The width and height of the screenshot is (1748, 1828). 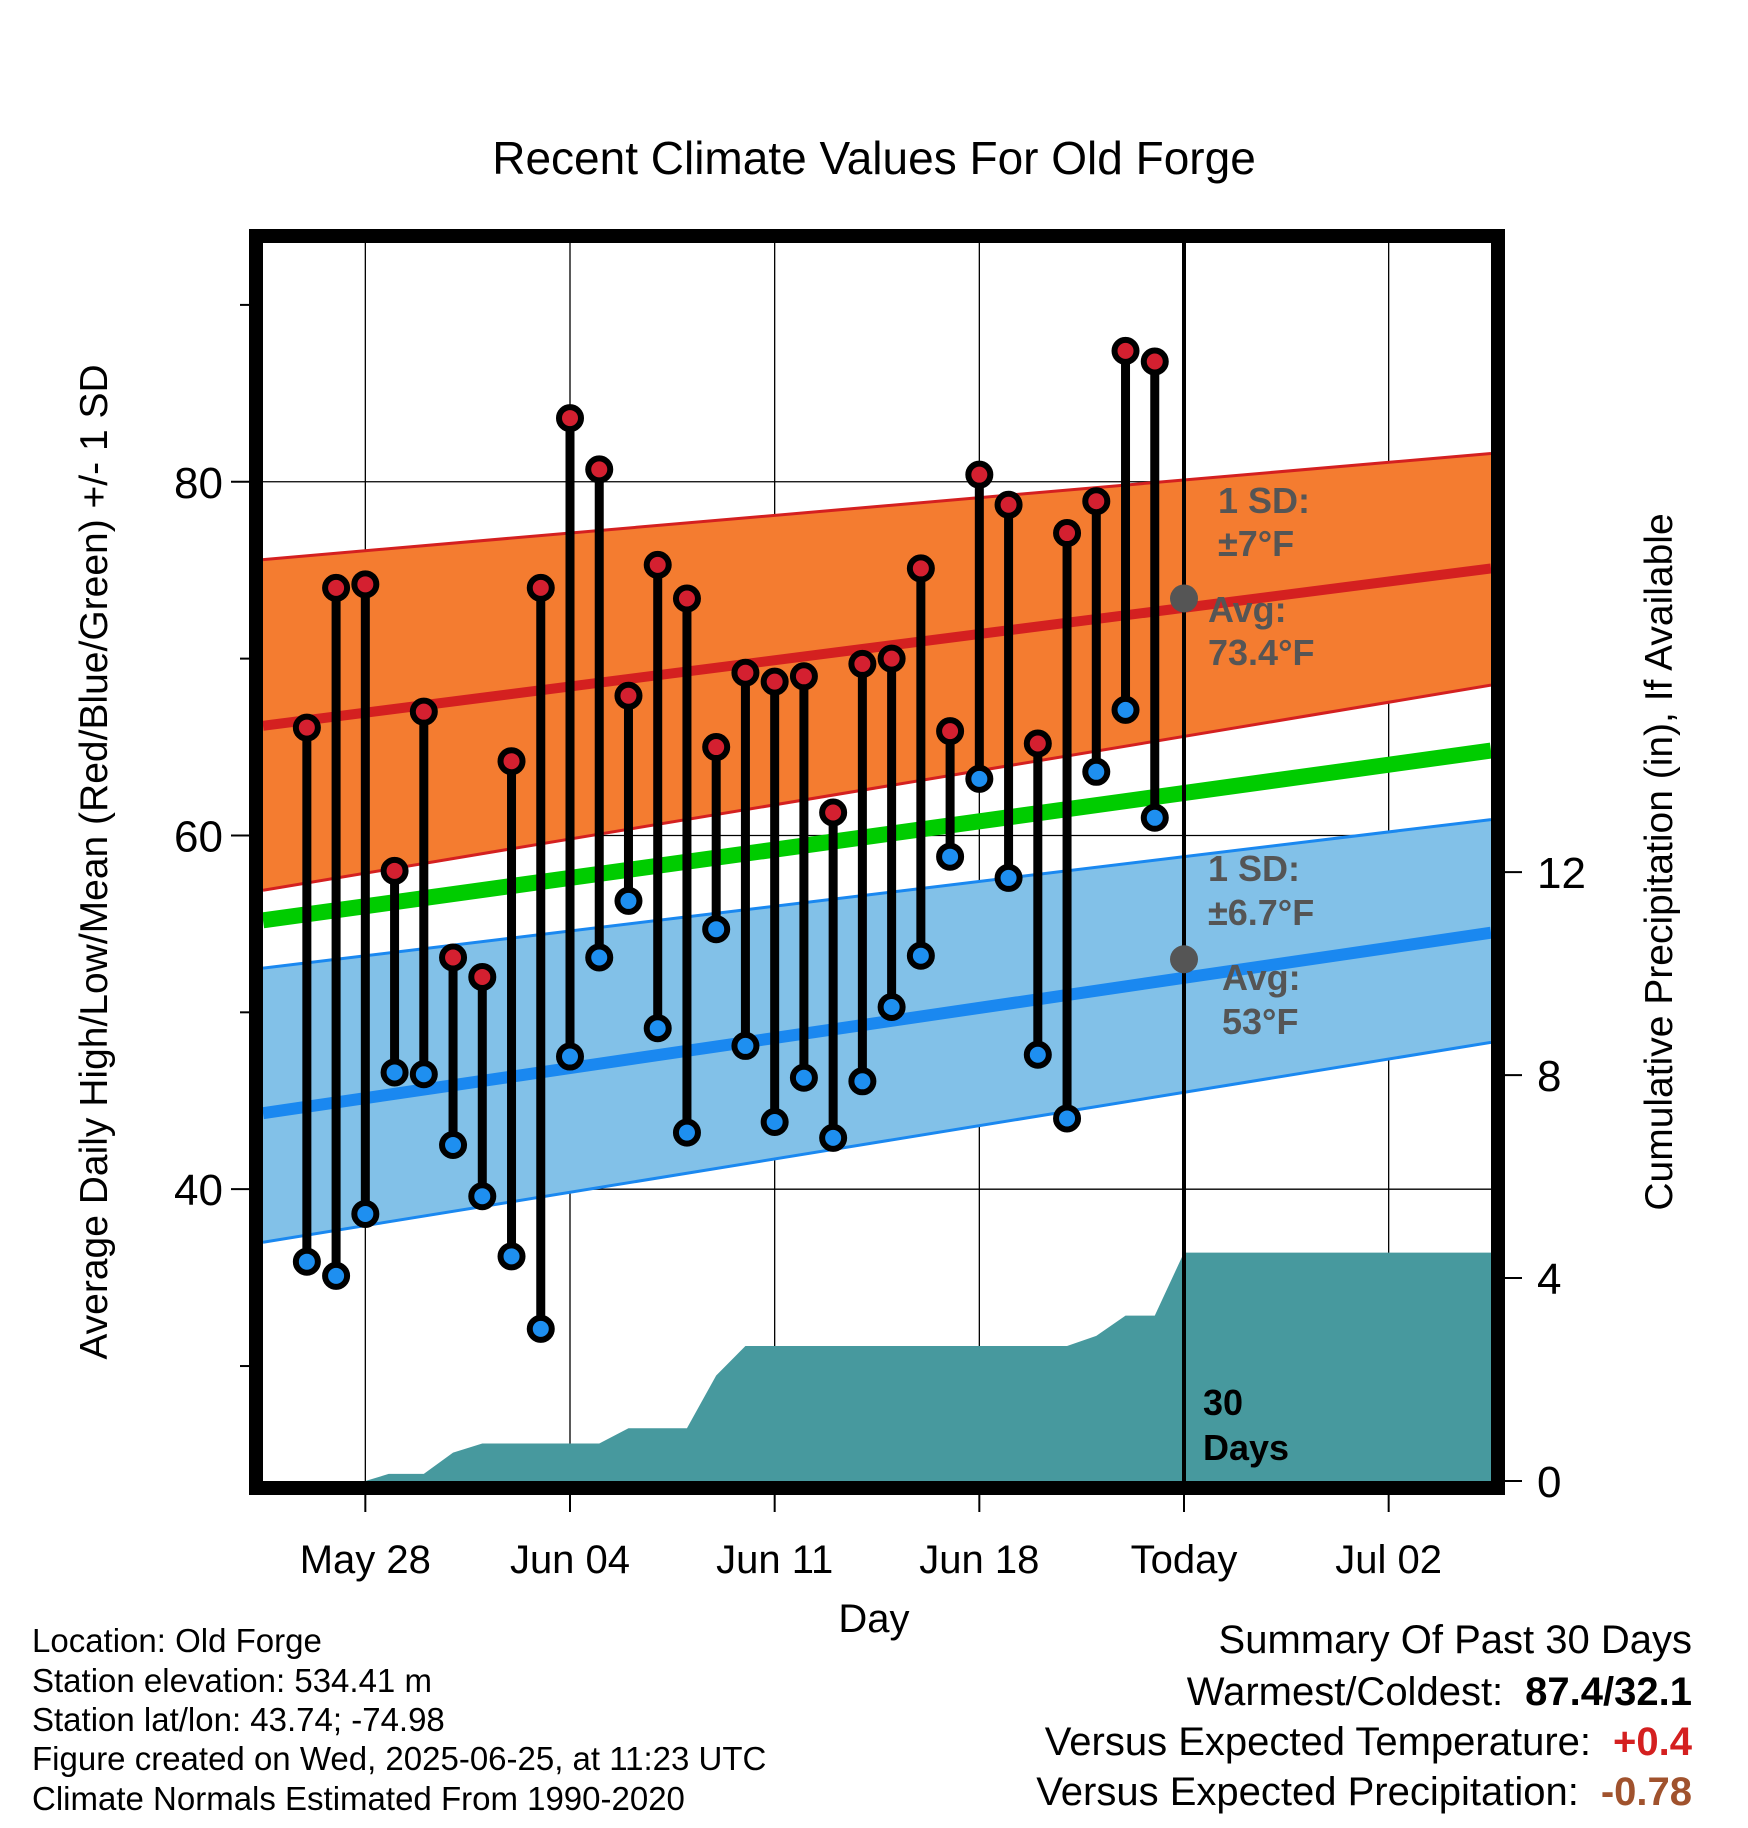 I want to click on low-sd-band-upper-edge, so click(x=877, y=894).